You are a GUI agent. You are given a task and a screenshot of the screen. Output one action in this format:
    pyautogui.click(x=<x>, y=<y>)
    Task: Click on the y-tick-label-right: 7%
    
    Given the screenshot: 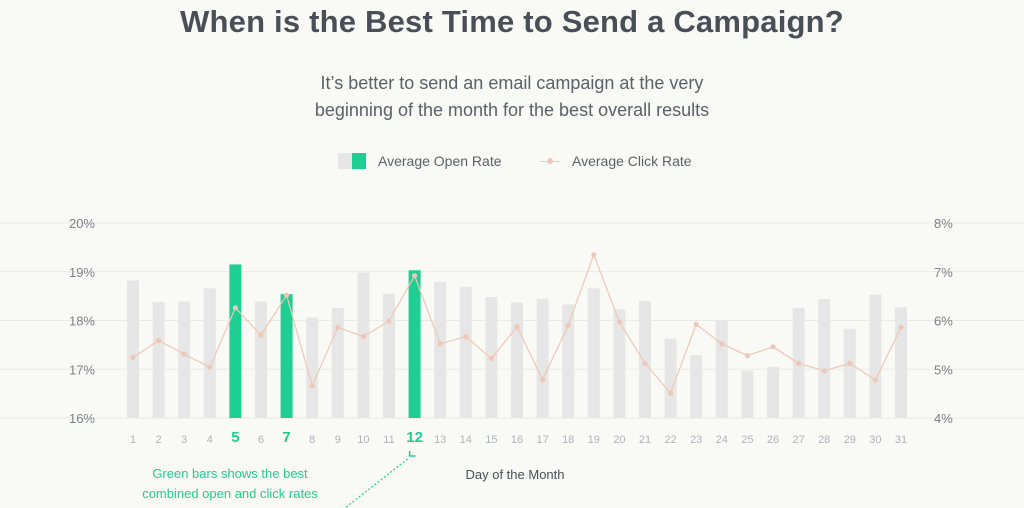 What is the action you would take?
    pyautogui.click(x=943, y=272)
    